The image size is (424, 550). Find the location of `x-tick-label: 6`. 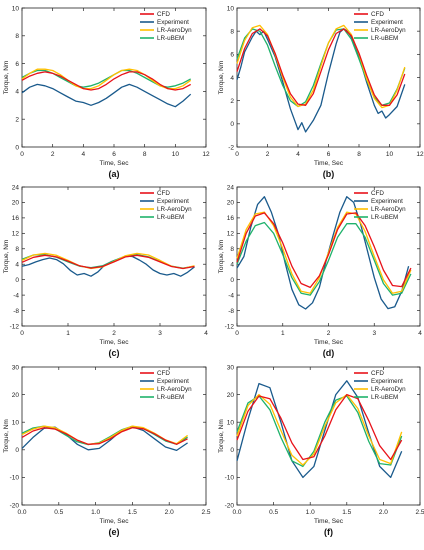

x-tick-label: 6 is located at coordinates (114, 154).